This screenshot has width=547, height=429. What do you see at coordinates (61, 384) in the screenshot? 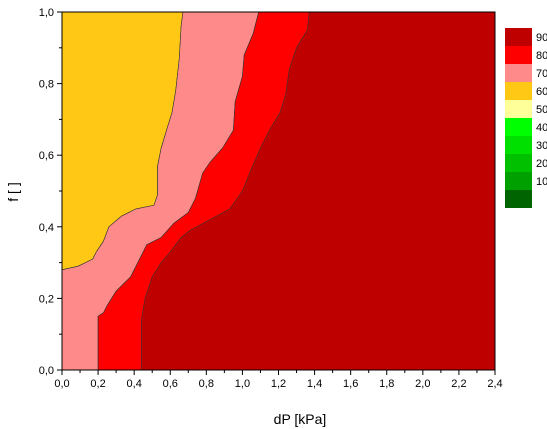
I see `x-tick-label: 0,0` at bounding box center [61, 384].